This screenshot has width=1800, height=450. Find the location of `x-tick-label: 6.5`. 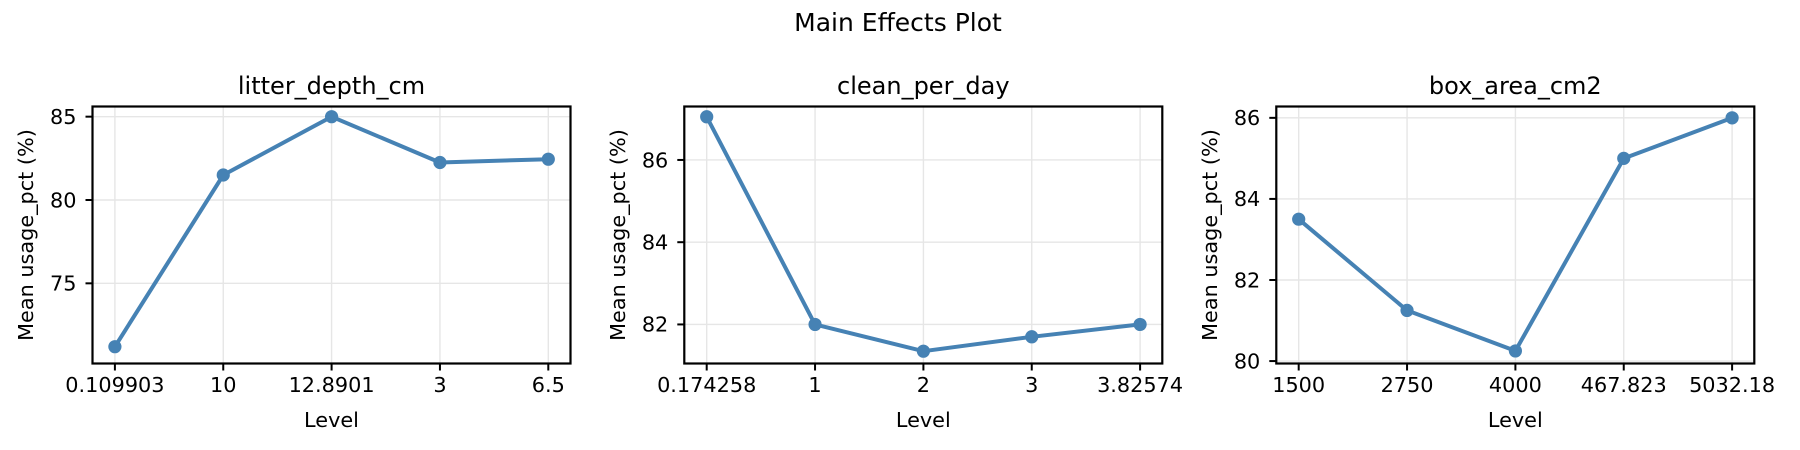

x-tick-label: 6.5 is located at coordinates (548, 385).